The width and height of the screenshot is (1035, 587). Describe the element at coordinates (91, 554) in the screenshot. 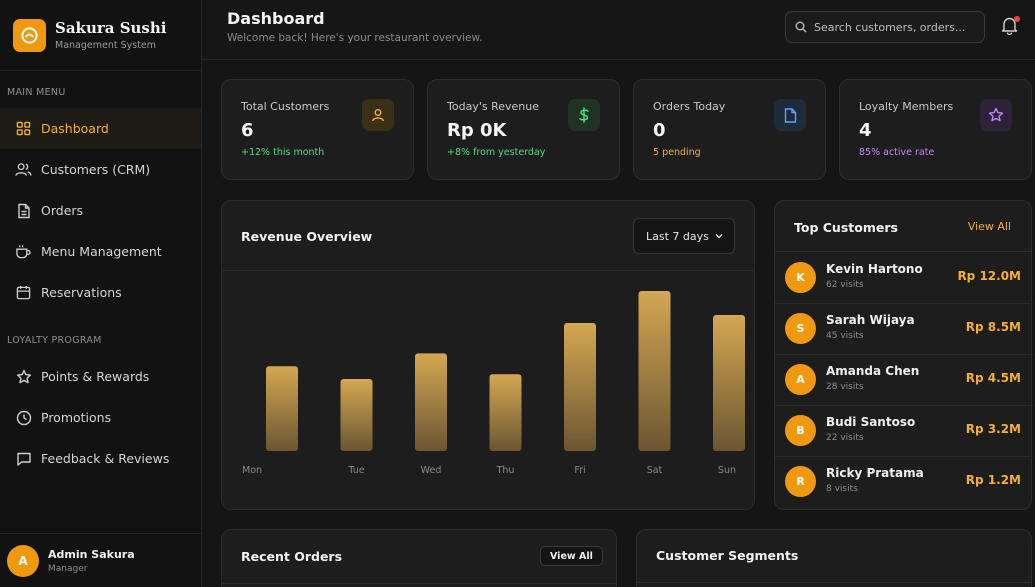

I see `user-name: Admin Sakura` at that location.